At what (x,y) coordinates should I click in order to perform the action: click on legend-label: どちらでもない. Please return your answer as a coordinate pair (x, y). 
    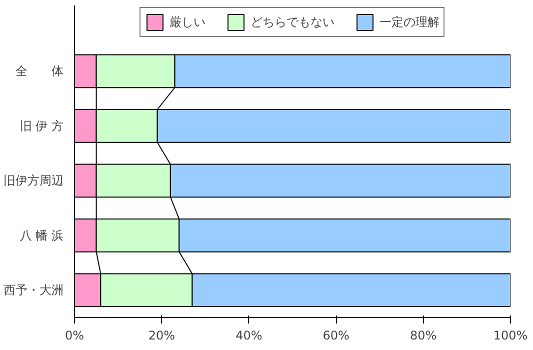
    Looking at the image, I should click on (292, 22).